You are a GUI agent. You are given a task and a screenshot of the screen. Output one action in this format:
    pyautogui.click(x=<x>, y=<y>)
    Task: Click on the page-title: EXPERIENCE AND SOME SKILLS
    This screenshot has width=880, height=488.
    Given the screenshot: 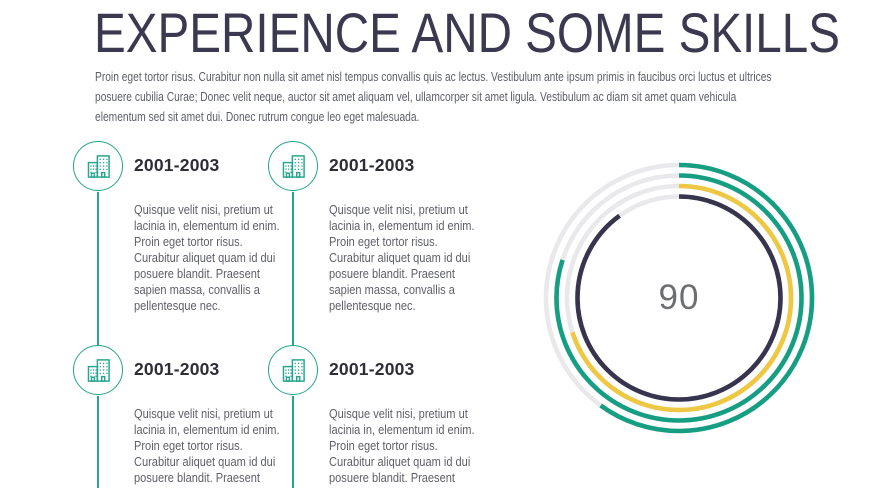 What is the action you would take?
    pyautogui.click(x=467, y=32)
    